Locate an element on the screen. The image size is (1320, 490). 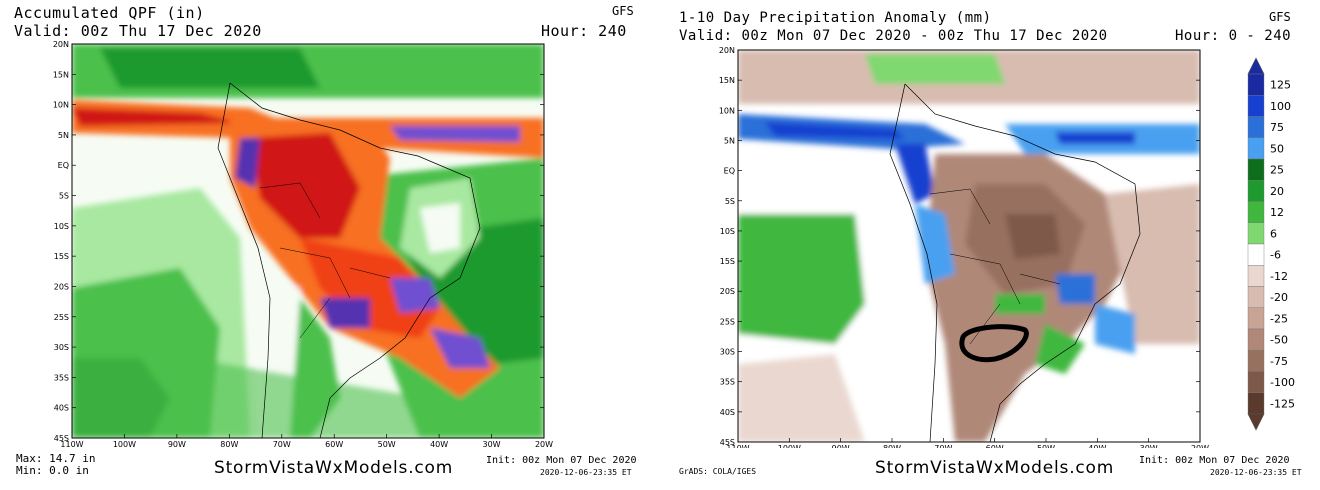
colorbar-label: 20 is located at coordinates (1277, 191).